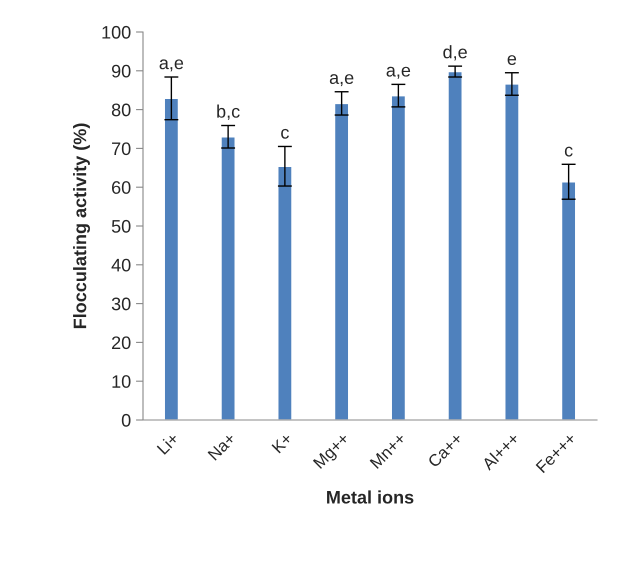 The height and width of the screenshot is (578, 625). What do you see at coordinates (512, 60) in the screenshot?
I see `annotation: e` at bounding box center [512, 60].